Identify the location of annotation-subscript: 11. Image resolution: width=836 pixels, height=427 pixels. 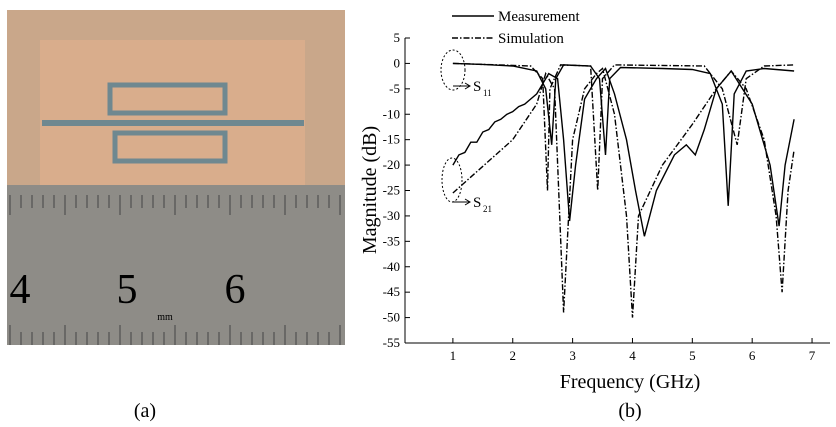
(487, 93).